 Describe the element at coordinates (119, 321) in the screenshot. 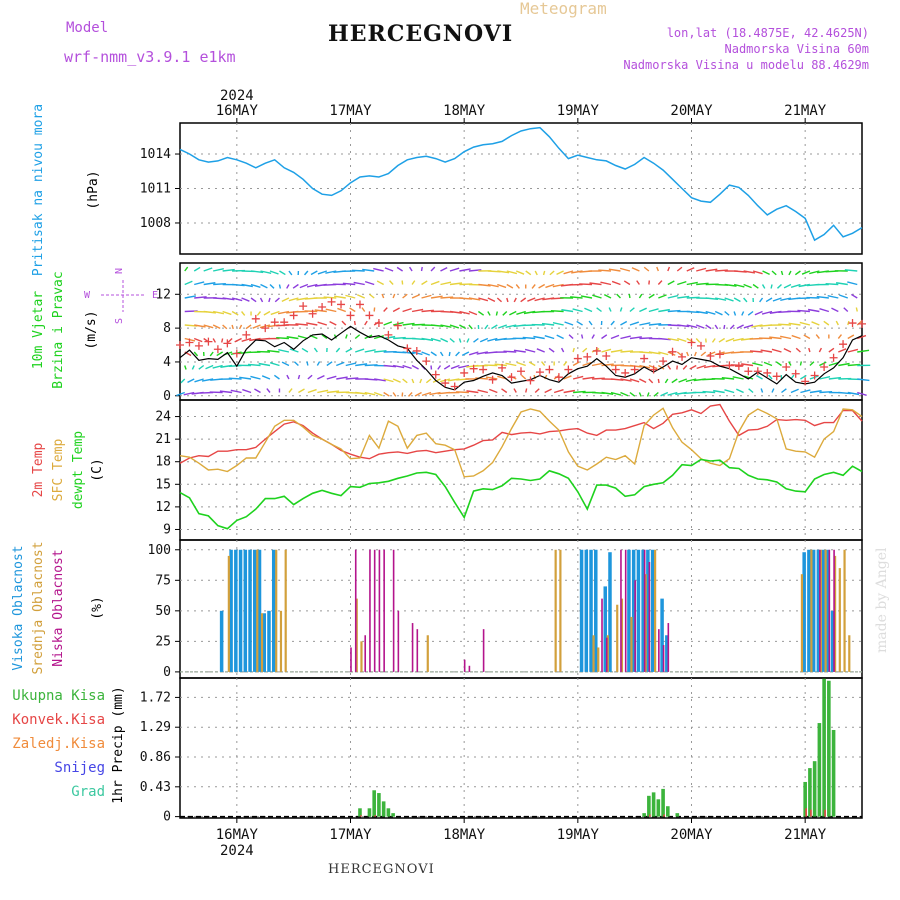

I see `compass-south: S` at that location.